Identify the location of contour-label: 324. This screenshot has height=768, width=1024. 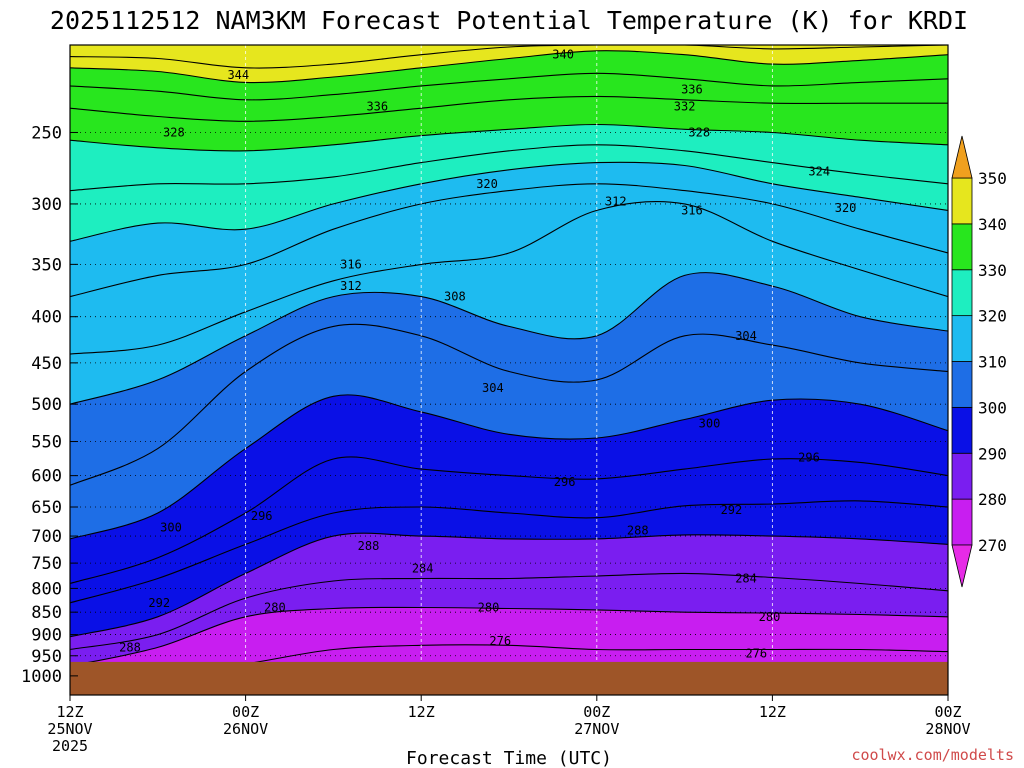
(819, 171).